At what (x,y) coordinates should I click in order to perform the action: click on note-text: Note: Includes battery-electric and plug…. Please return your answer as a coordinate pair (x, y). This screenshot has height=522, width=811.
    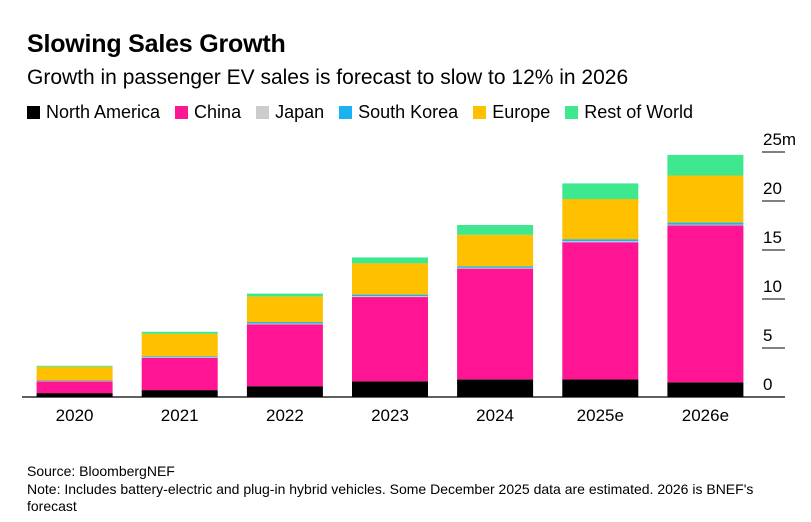
    Looking at the image, I should click on (390, 497).